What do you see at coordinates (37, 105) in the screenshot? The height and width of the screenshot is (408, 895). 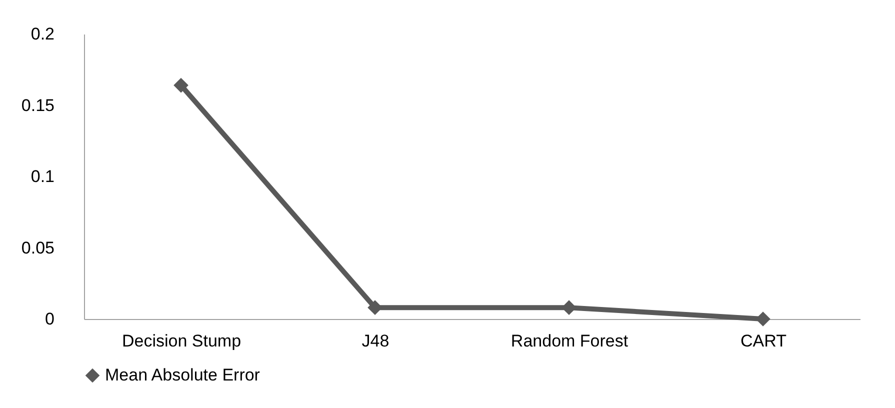 I see `y-tick-label: 0.15` at bounding box center [37, 105].